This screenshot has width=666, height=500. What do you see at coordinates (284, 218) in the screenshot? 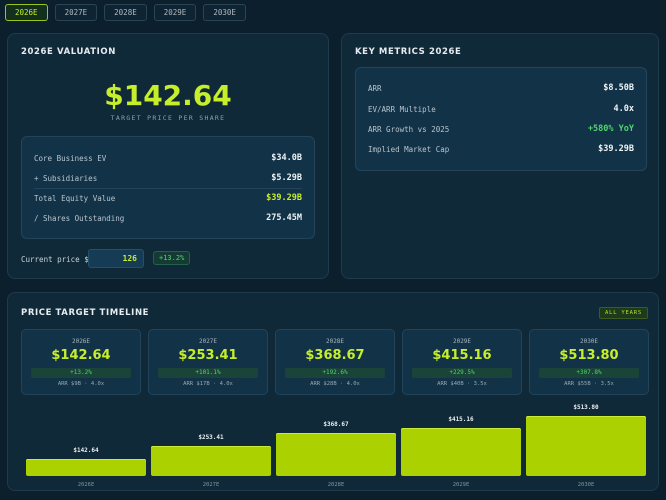
I see `breakdown-value: 275.45M` at bounding box center [284, 218].